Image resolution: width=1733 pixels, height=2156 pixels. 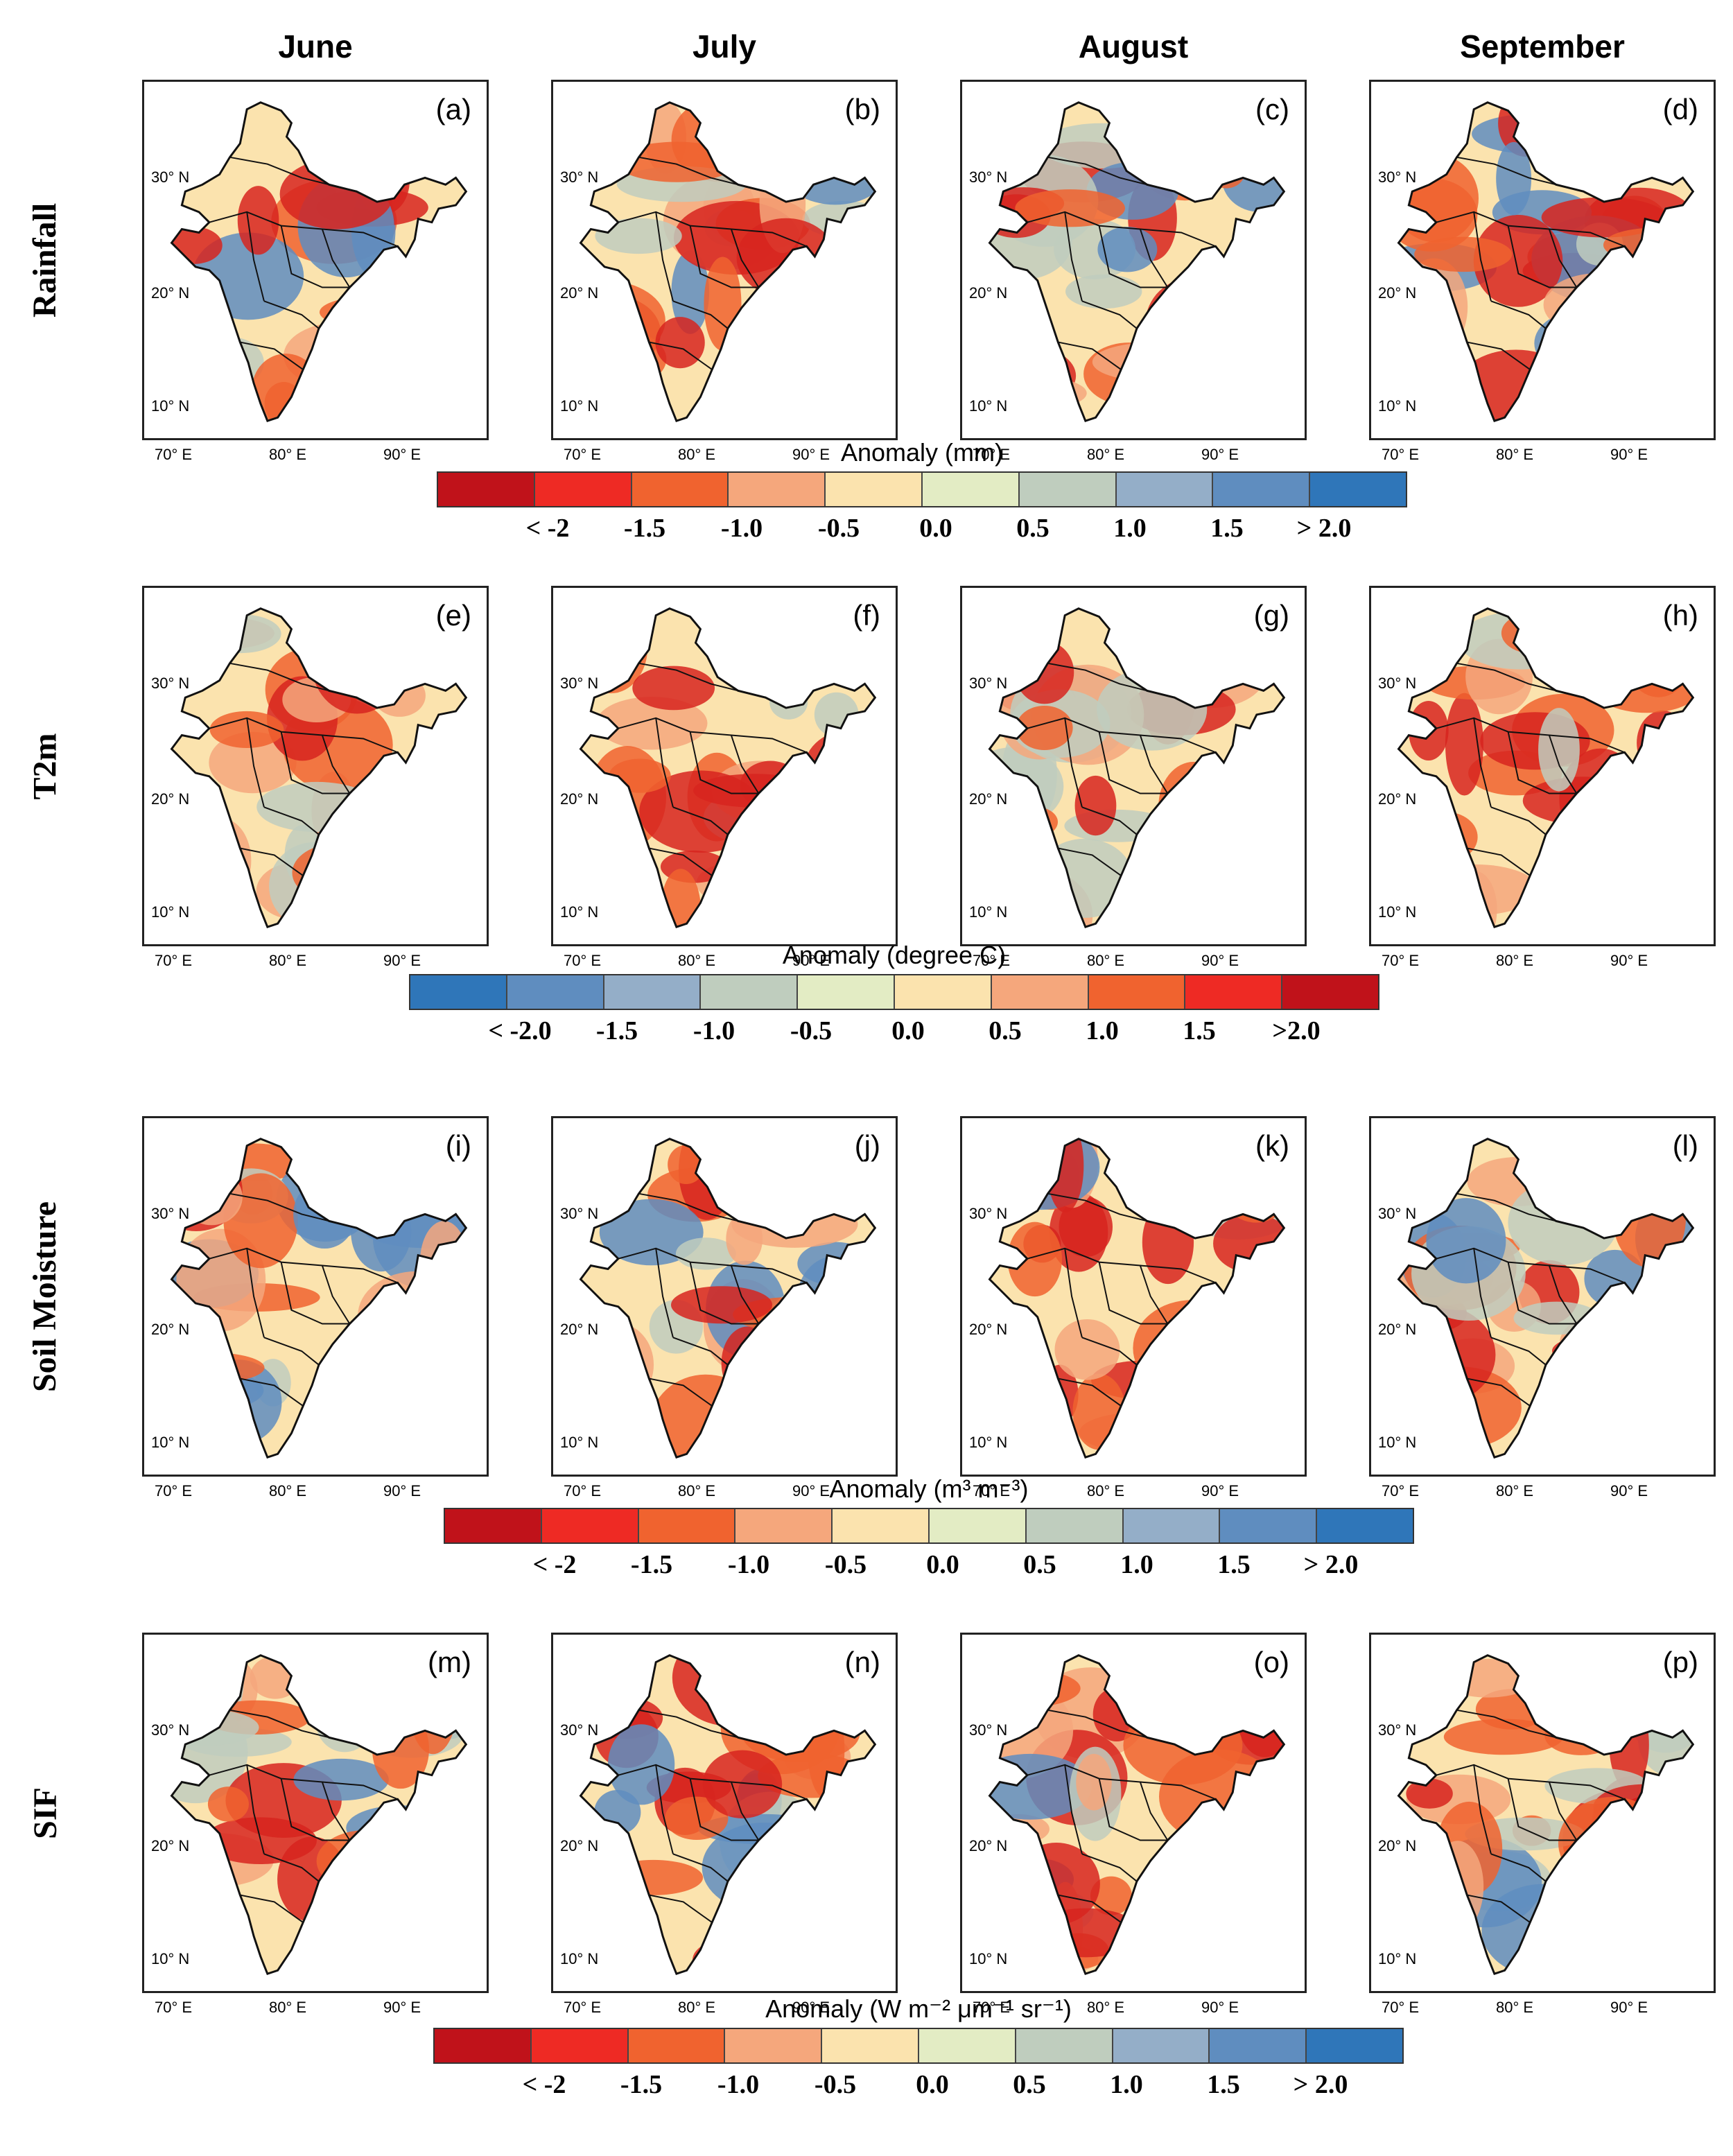 What do you see at coordinates (932, 2084) in the screenshot?
I see `colorbar-tick-label: 0.0` at bounding box center [932, 2084].